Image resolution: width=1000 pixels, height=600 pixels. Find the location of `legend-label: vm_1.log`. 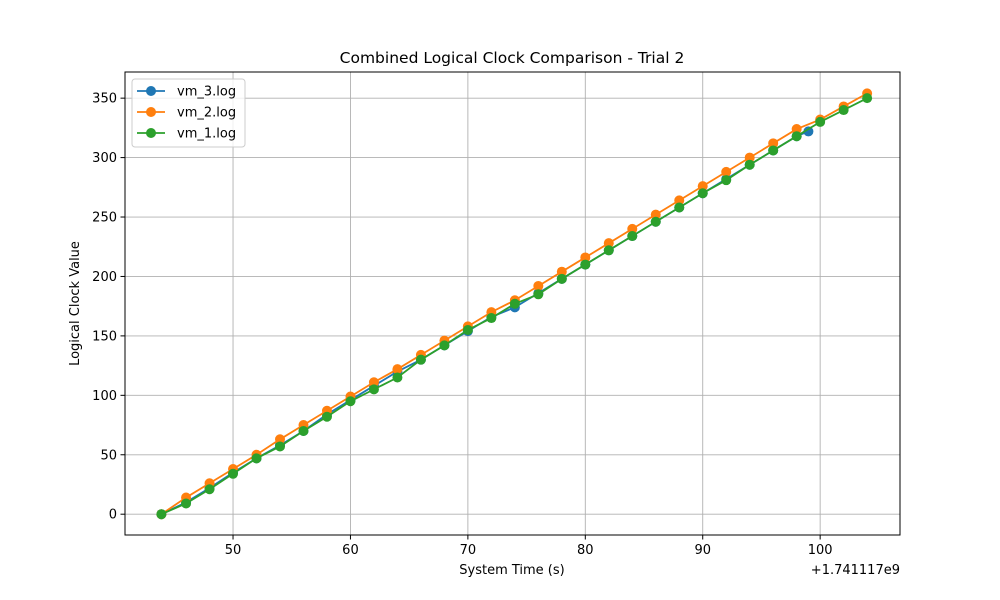

legend-label: vm_1.log is located at coordinates (206, 134).